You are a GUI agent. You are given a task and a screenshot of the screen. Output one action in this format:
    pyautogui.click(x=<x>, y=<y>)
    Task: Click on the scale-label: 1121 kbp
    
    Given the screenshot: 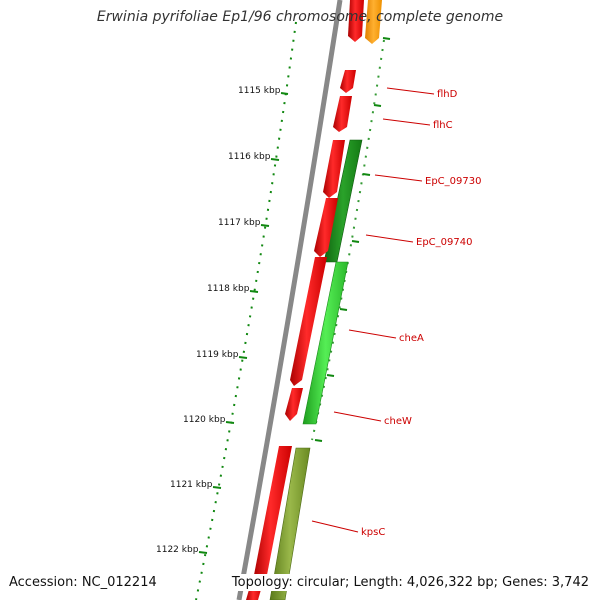 What is the action you would take?
    pyautogui.click(x=191, y=485)
    